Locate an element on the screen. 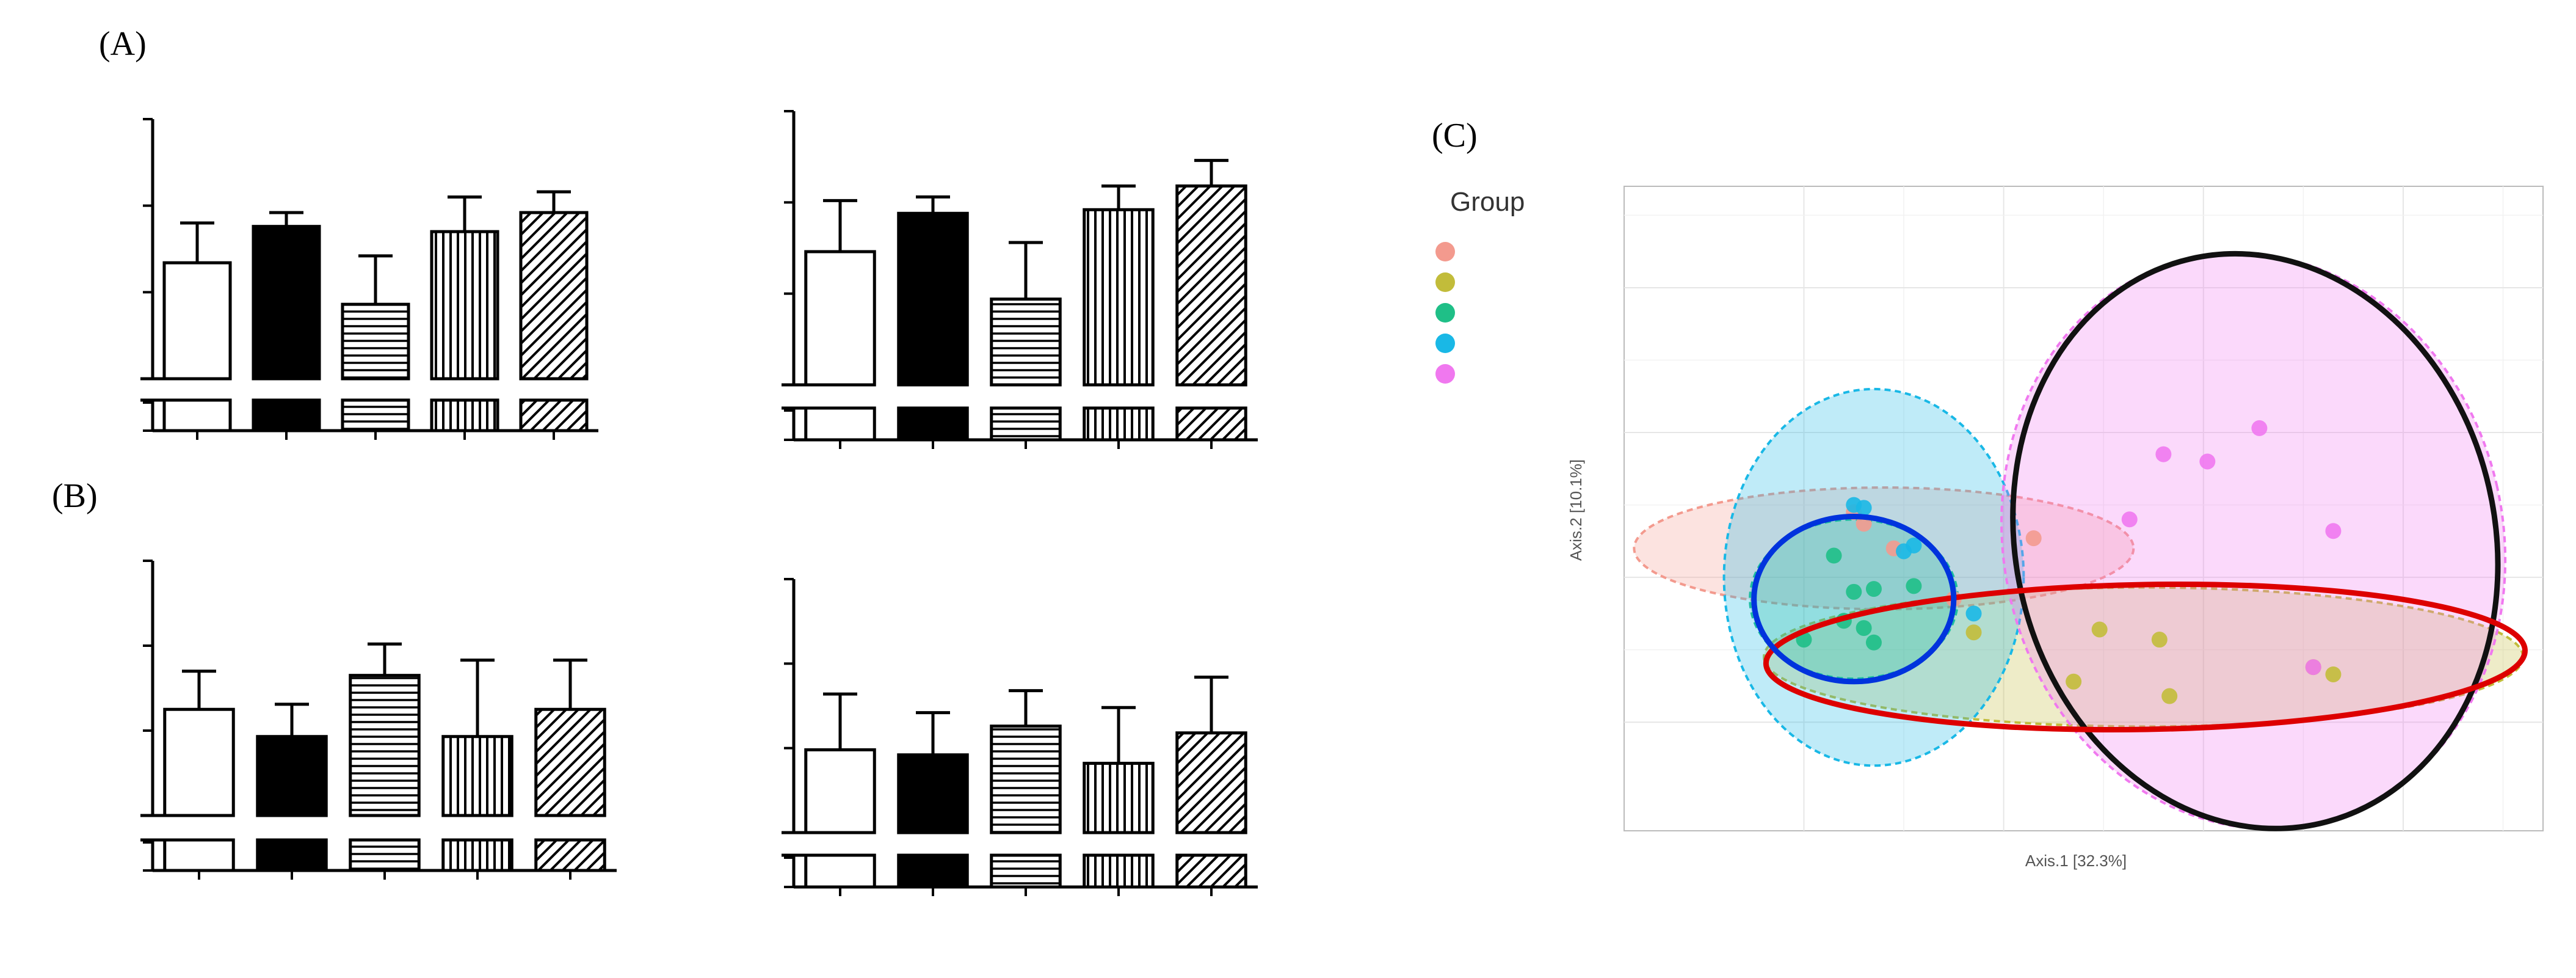  bar-chart-simpson is located at coordinates (378, 720).